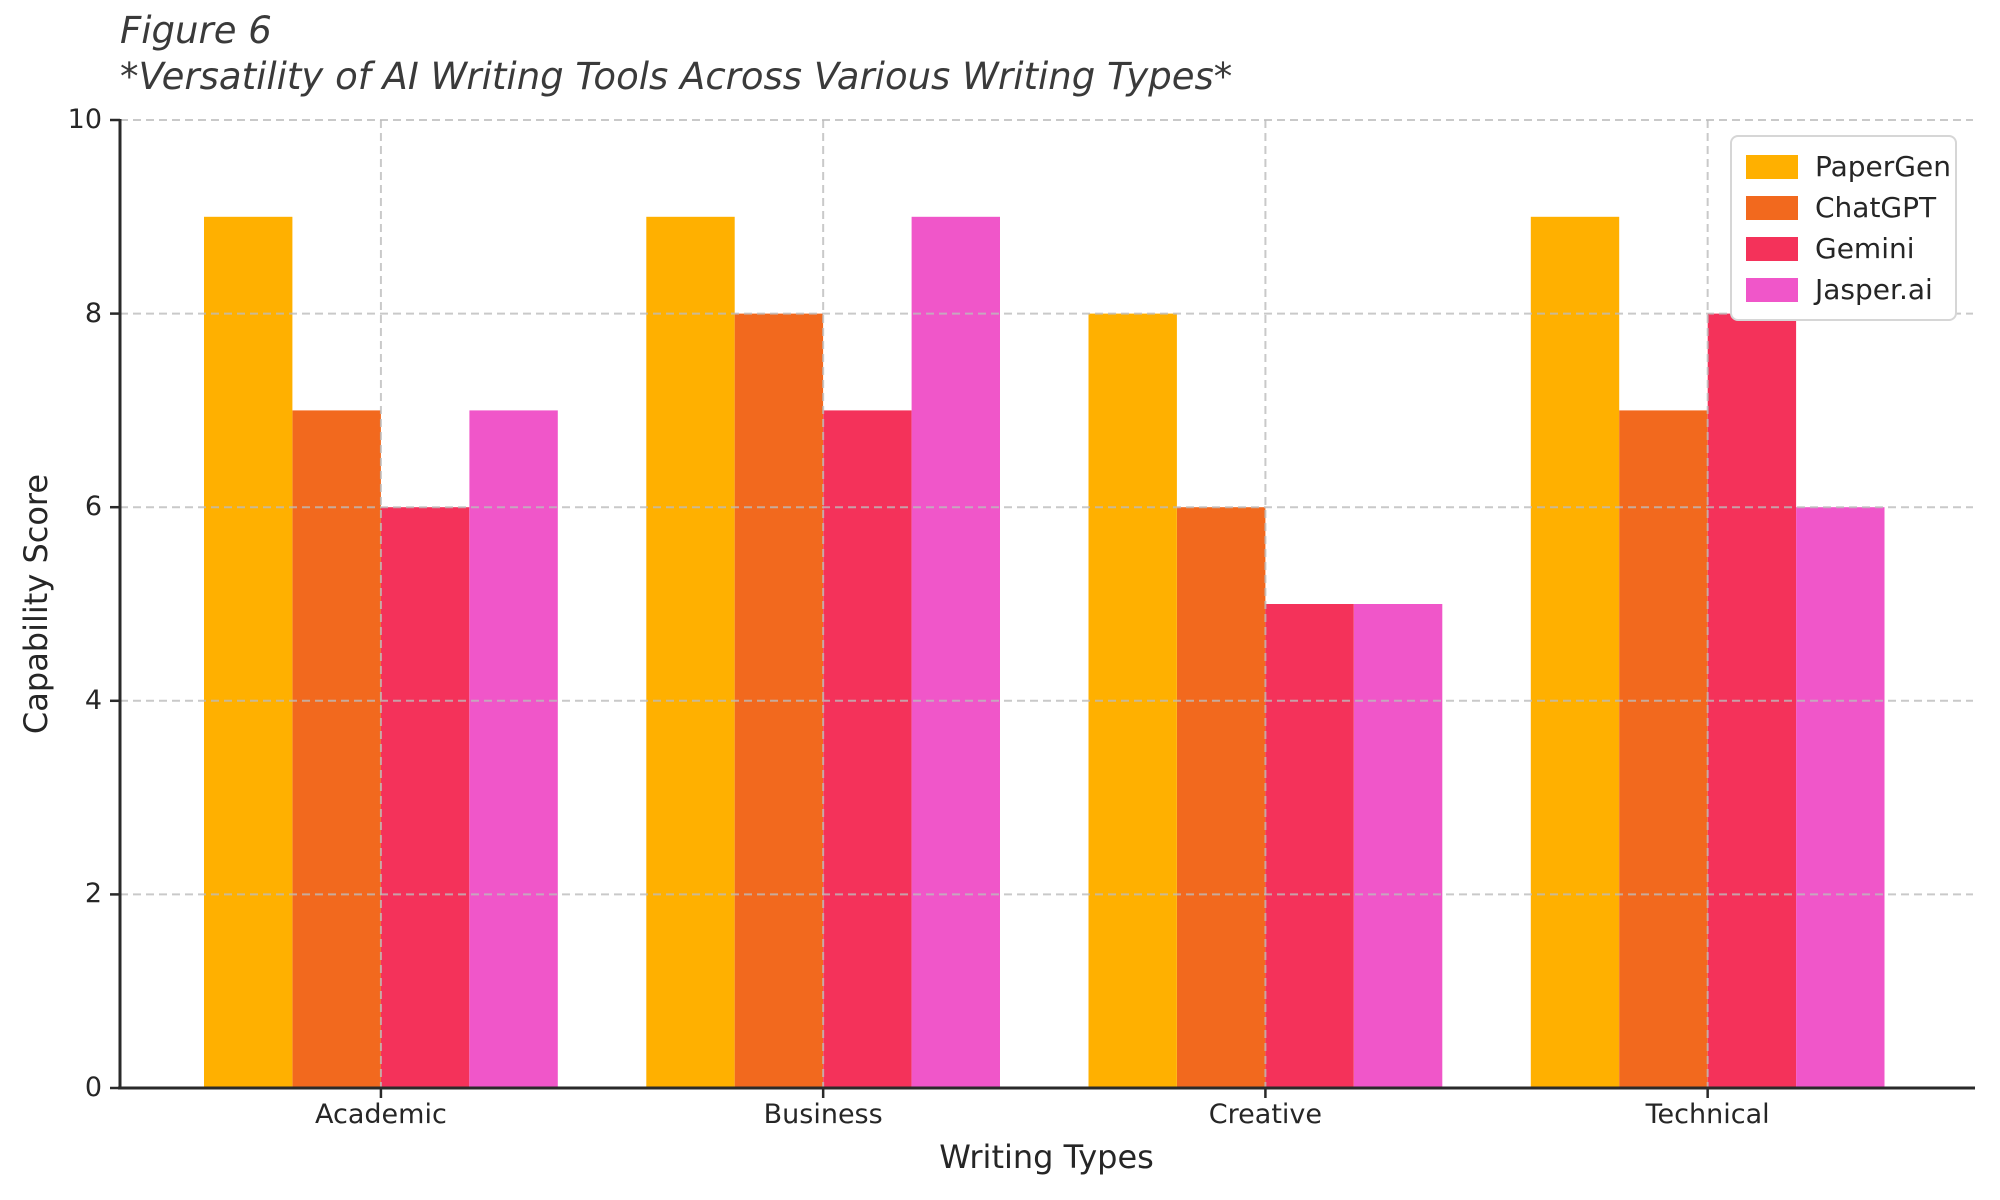 This screenshot has height=1200, width=2000. Describe the element at coordinates (93, 894) in the screenshot. I see `y-tick-label-2: 2` at that location.